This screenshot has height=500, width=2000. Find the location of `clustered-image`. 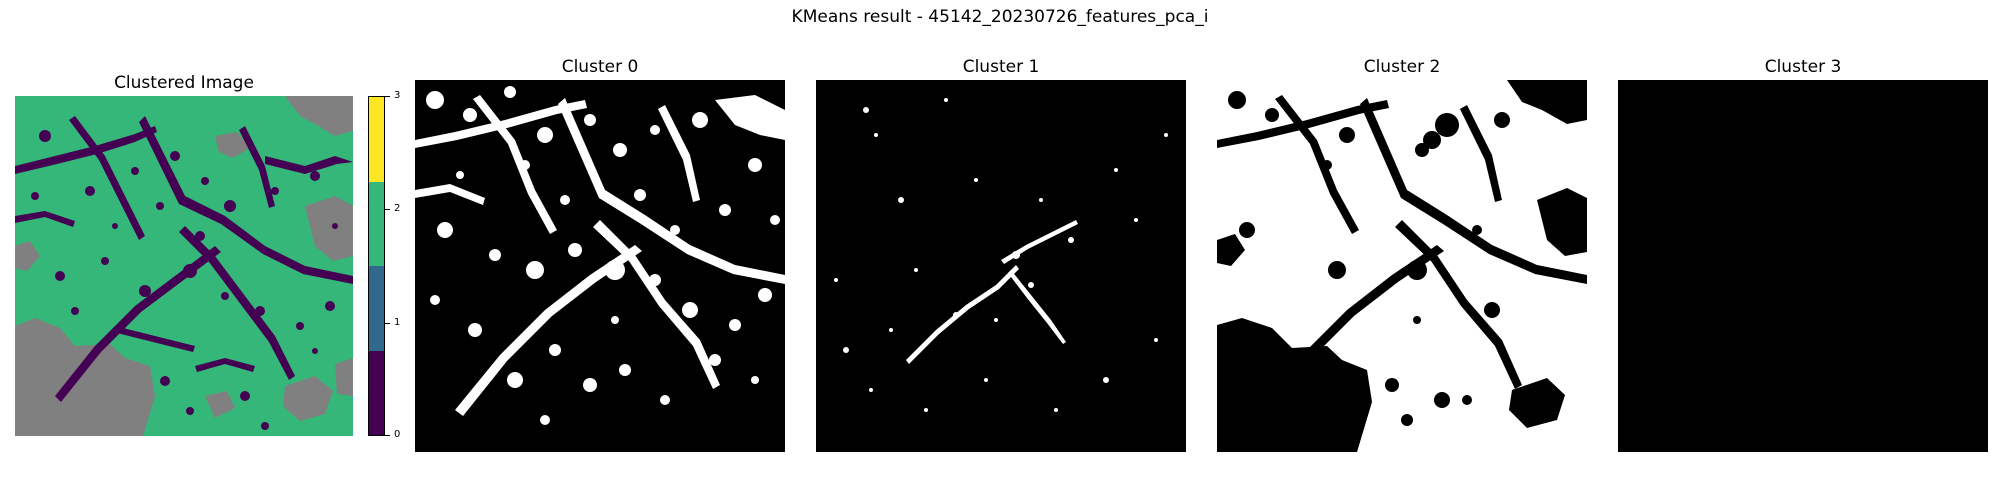

clustered-image is located at coordinates (184, 266).